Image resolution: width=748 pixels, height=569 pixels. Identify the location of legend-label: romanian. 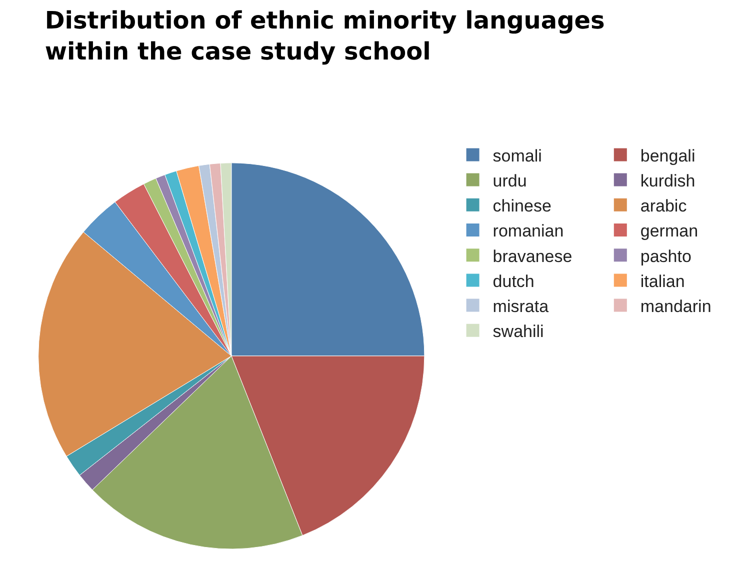
(528, 231).